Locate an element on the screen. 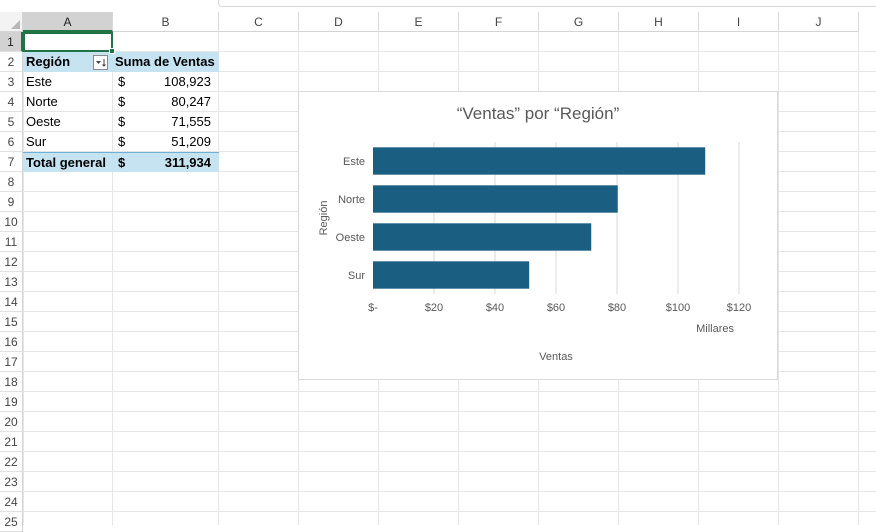  row-header-13: 13 is located at coordinates (11, 282).